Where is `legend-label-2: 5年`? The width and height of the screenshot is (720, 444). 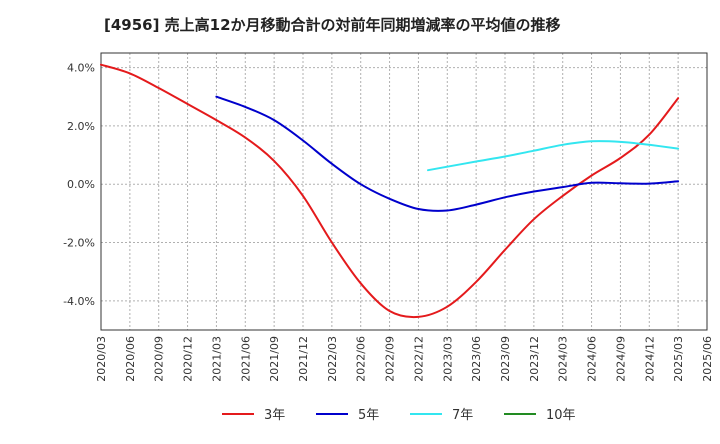 legend-label-2: 5年 is located at coordinates (368, 415).